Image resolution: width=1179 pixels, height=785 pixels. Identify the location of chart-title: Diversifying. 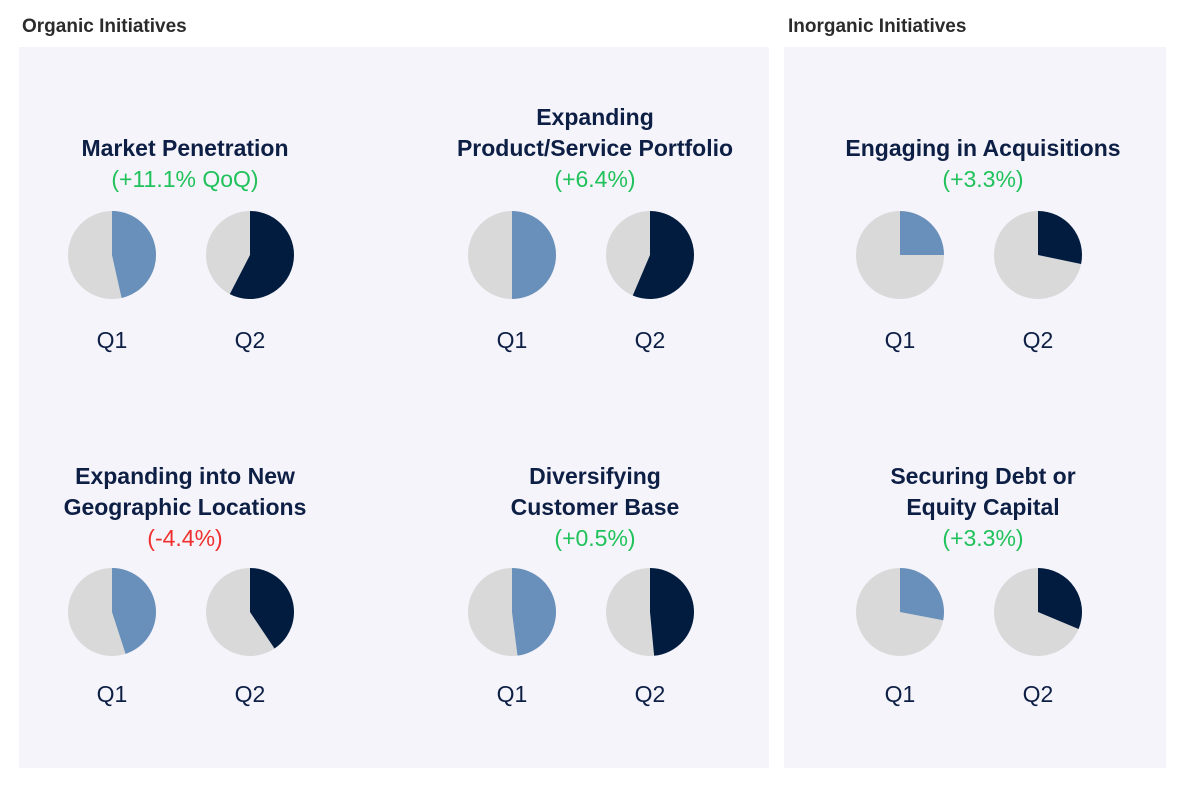
(595, 476).